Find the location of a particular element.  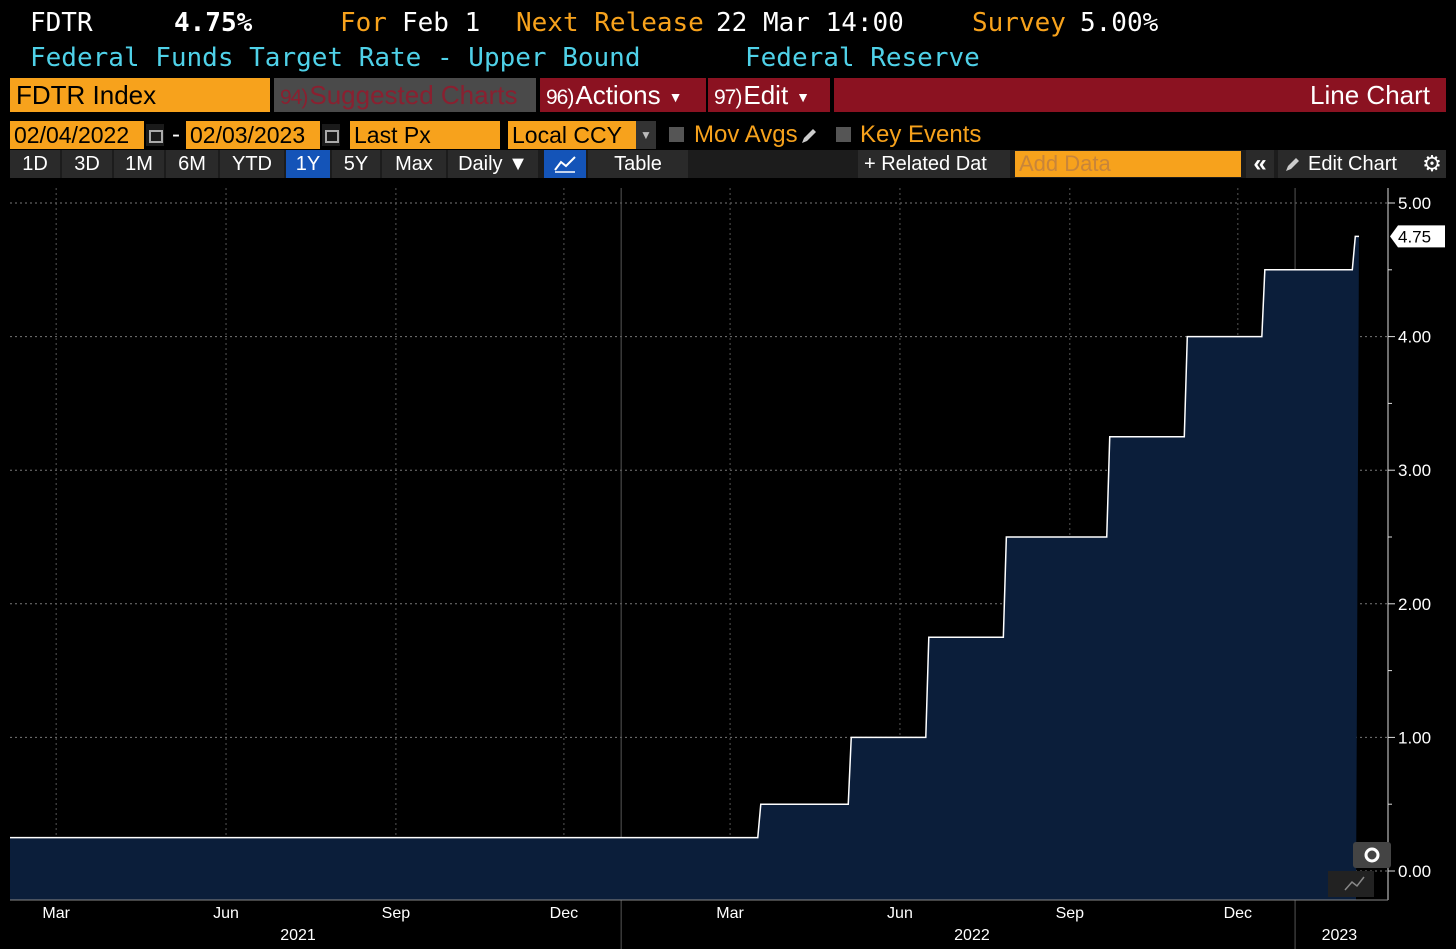

last-value-label: 4.75 is located at coordinates (1414, 236).